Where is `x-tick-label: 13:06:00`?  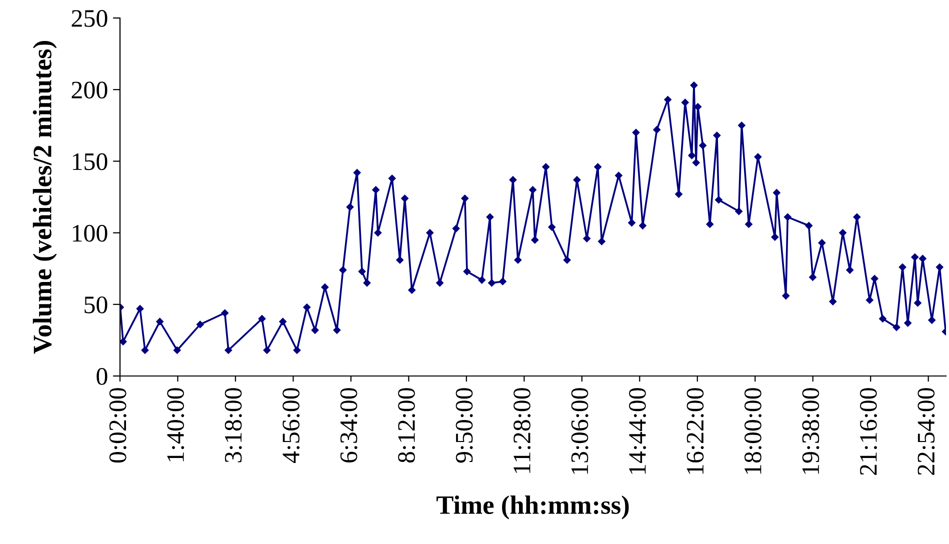 x-tick-label: 13:06:00 is located at coordinates (579, 431).